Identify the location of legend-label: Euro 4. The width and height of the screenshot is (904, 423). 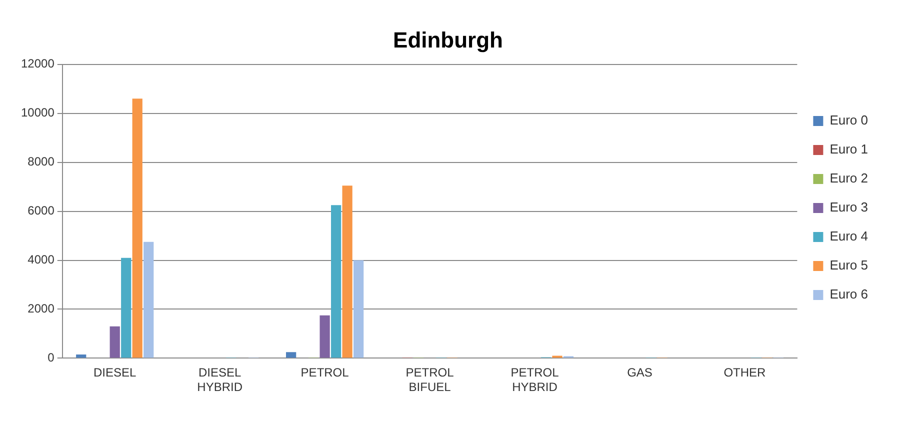
(849, 236).